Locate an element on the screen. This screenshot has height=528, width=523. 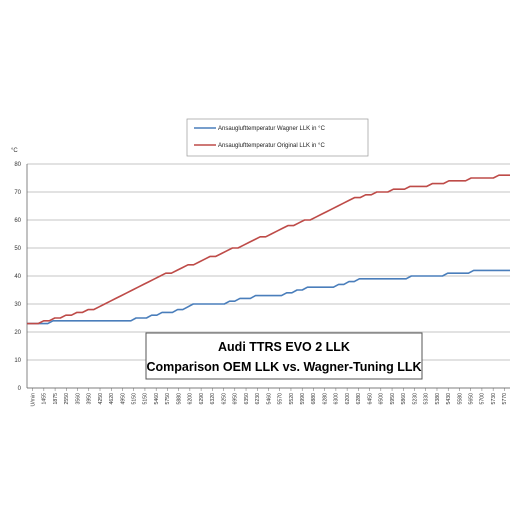
series-line-wagner is located at coordinates (268, 297).